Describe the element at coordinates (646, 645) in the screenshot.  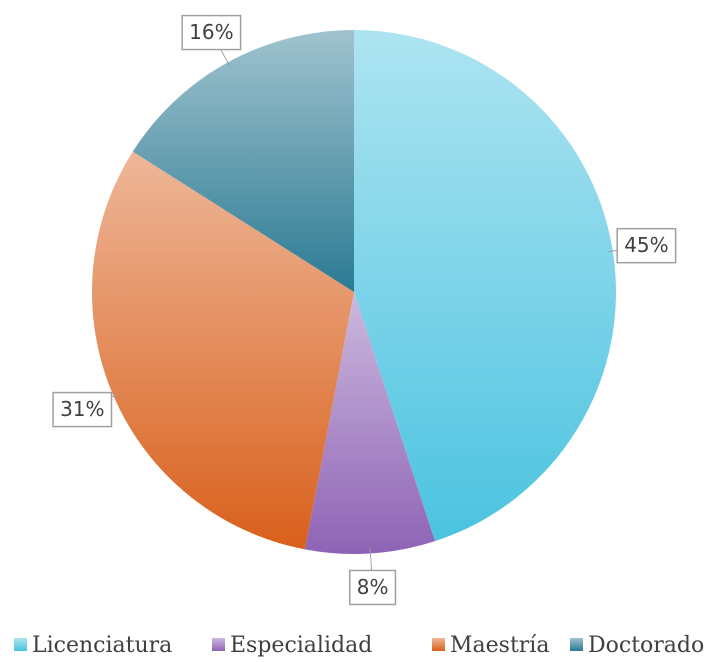
I see `legend-label: Doctorado` at that location.